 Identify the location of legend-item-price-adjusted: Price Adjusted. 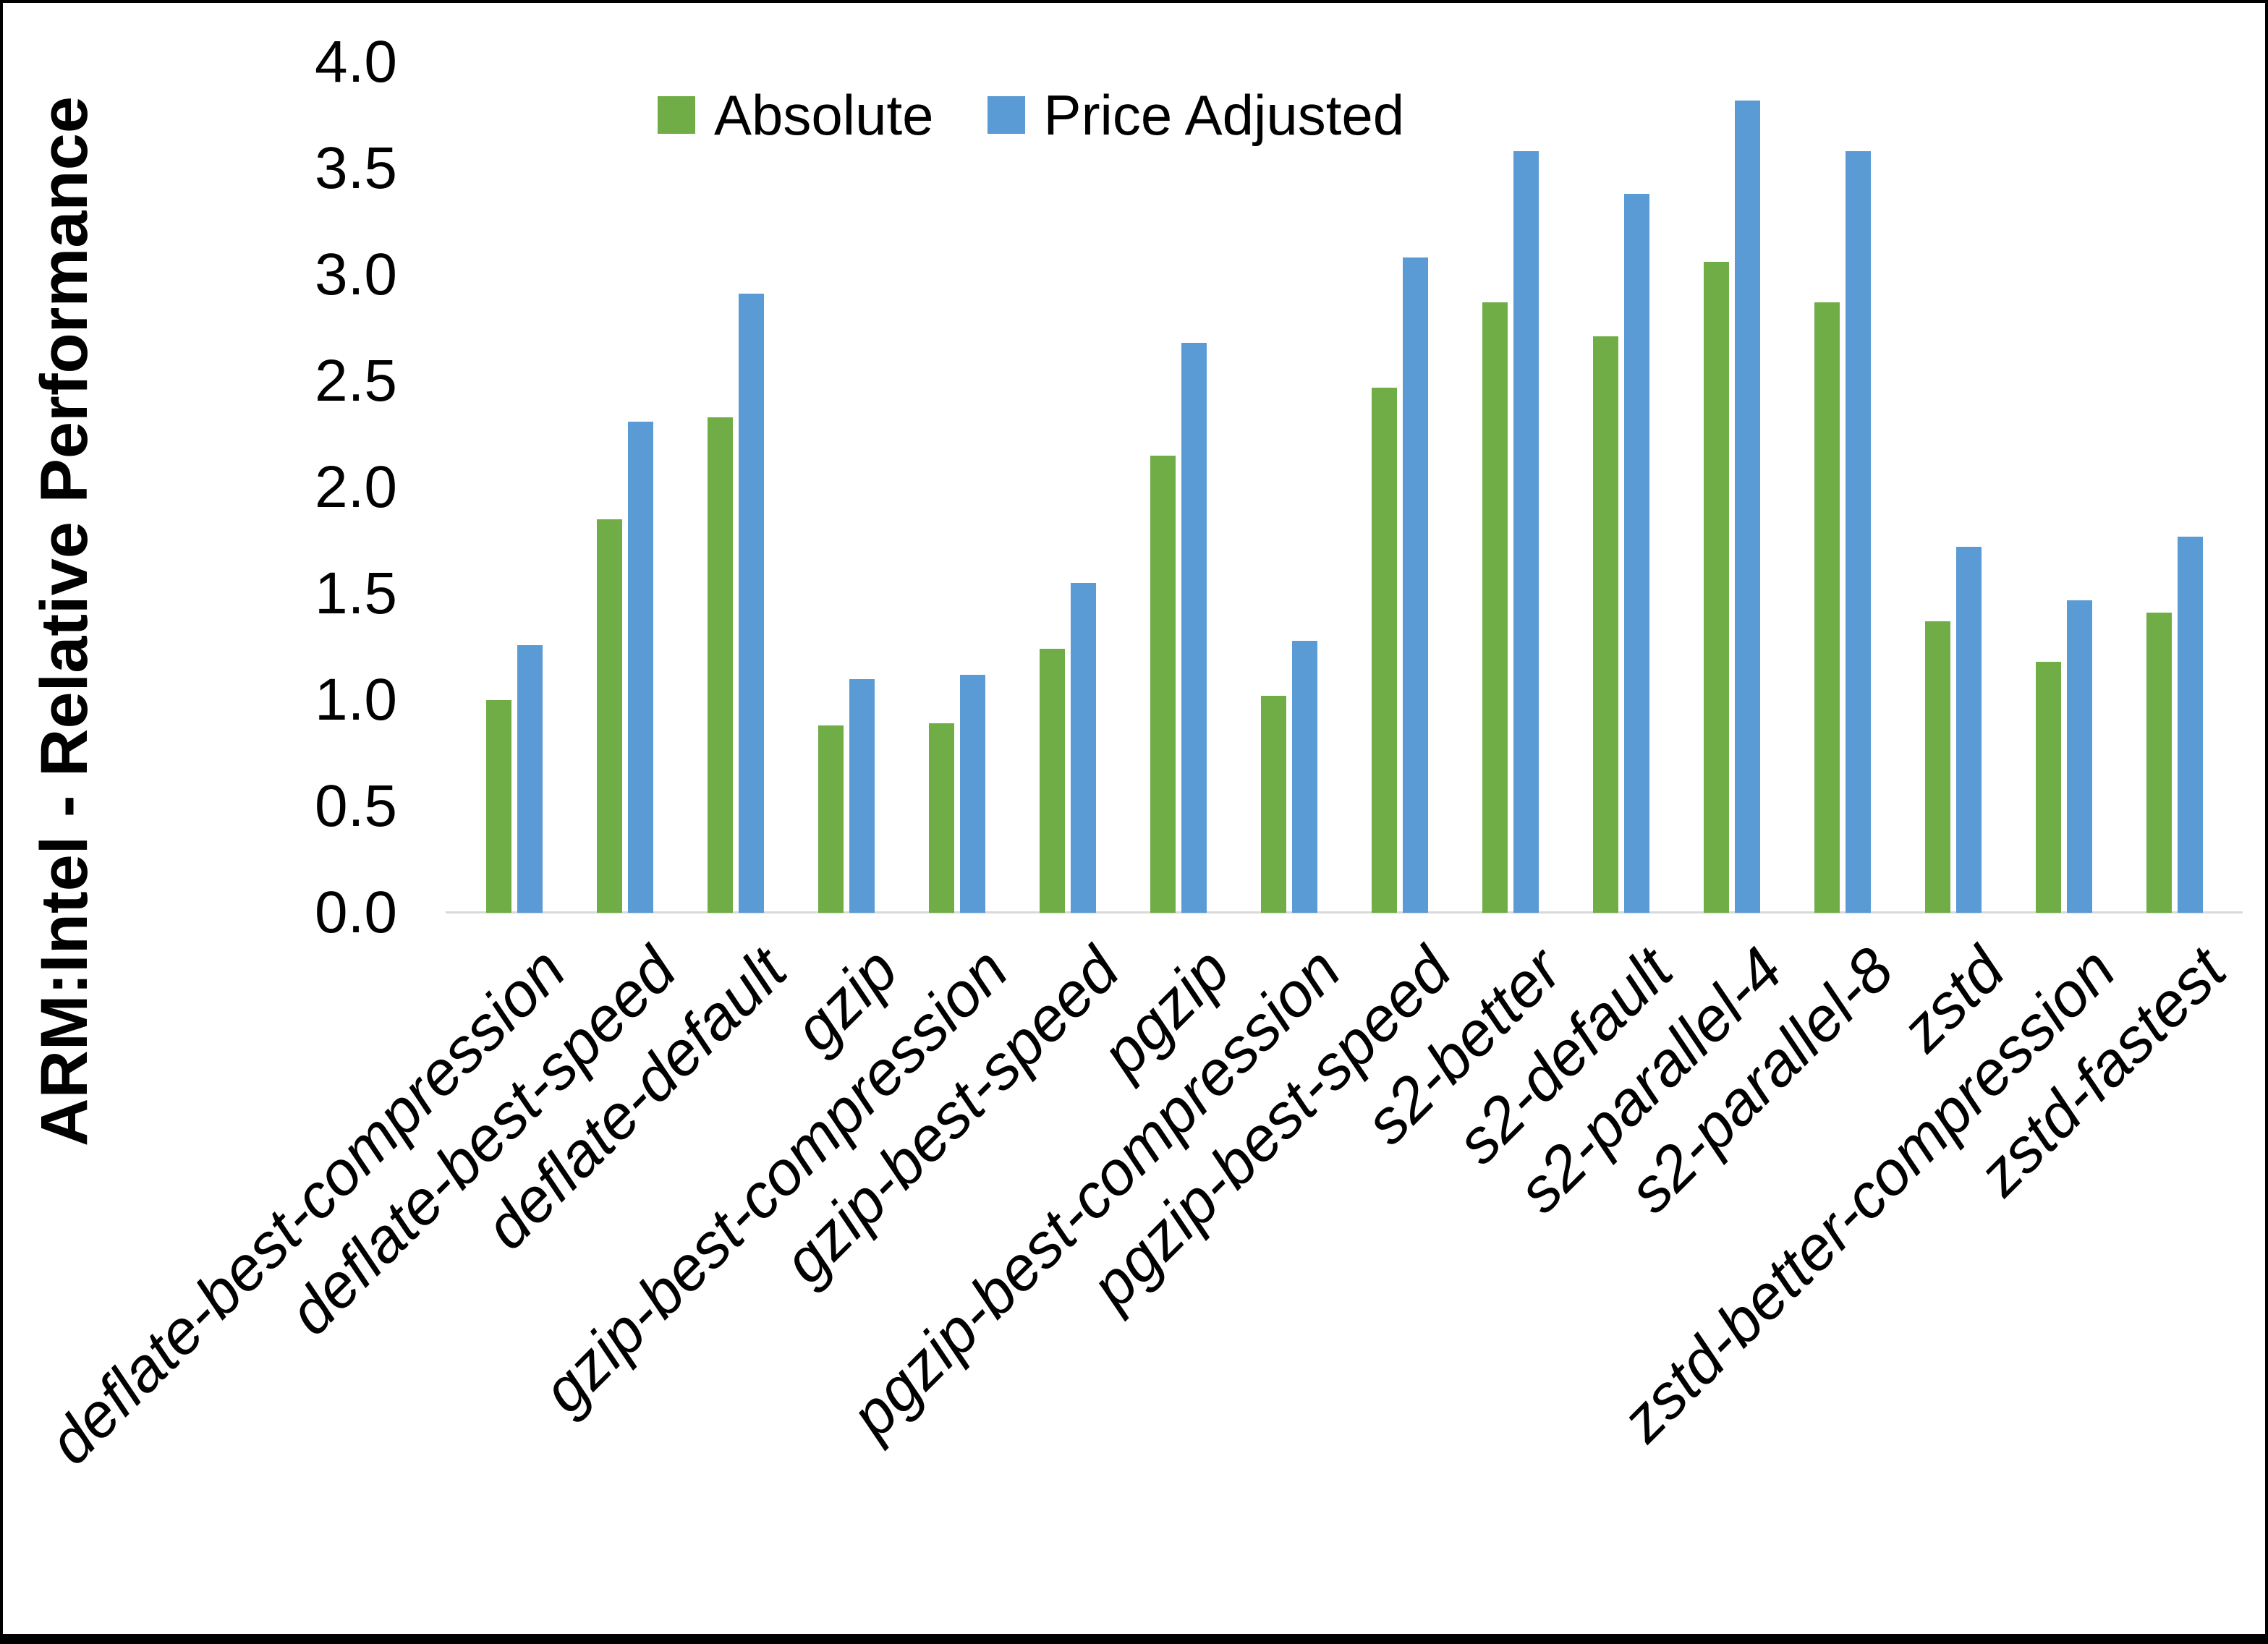
(1196, 115).